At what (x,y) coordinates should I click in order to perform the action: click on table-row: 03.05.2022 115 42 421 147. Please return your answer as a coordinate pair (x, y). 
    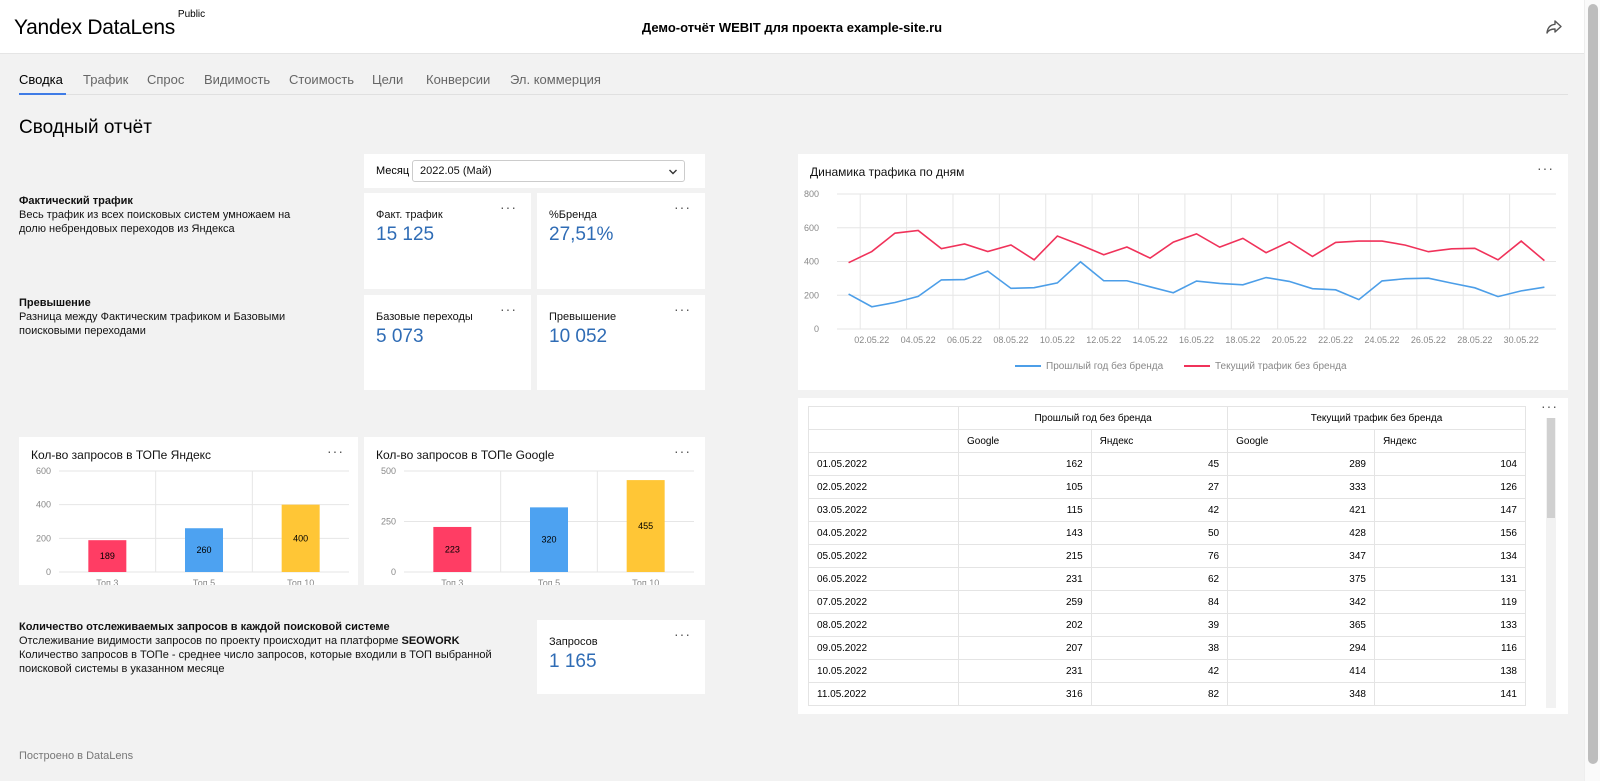
    Looking at the image, I should click on (1167, 510).